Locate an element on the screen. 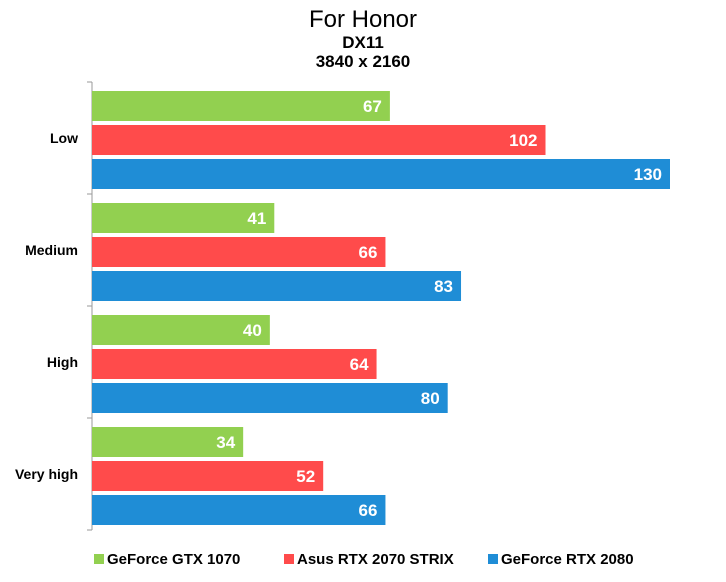 Image resolution: width=726 pixels, height=582 pixels. data-label: 80 is located at coordinates (430, 398).